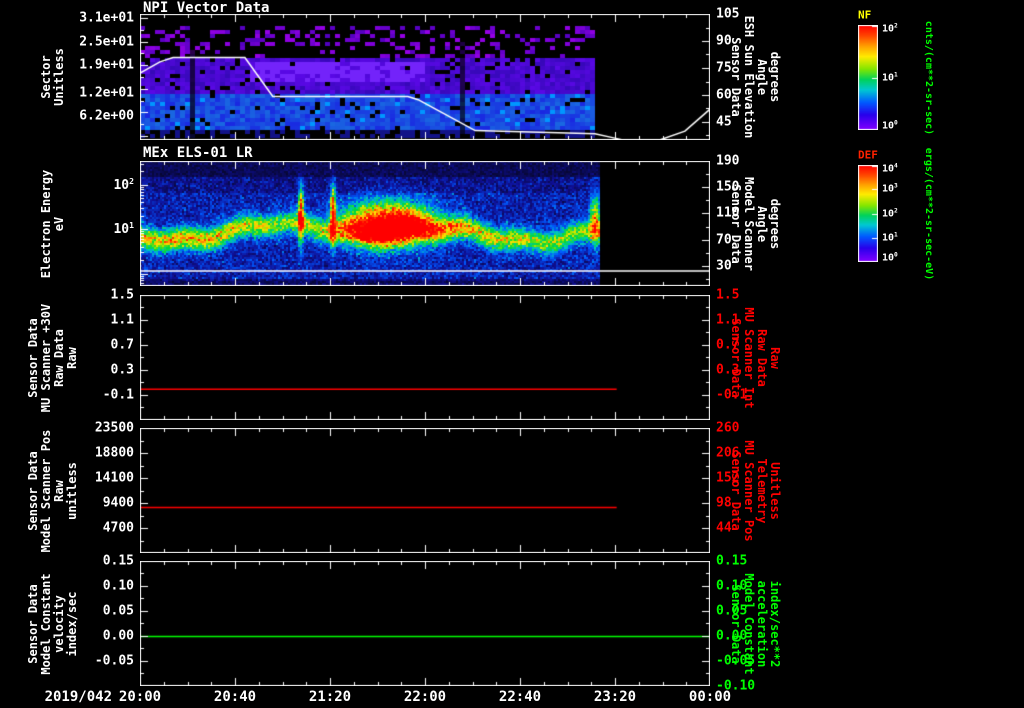 This screenshot has height=708, width=1024. Describe the element at coordinates (928, 213) in the screenshot. I see `colorbar-units-label: ergs/(cm**2-sr-sec-eV)` at that location.